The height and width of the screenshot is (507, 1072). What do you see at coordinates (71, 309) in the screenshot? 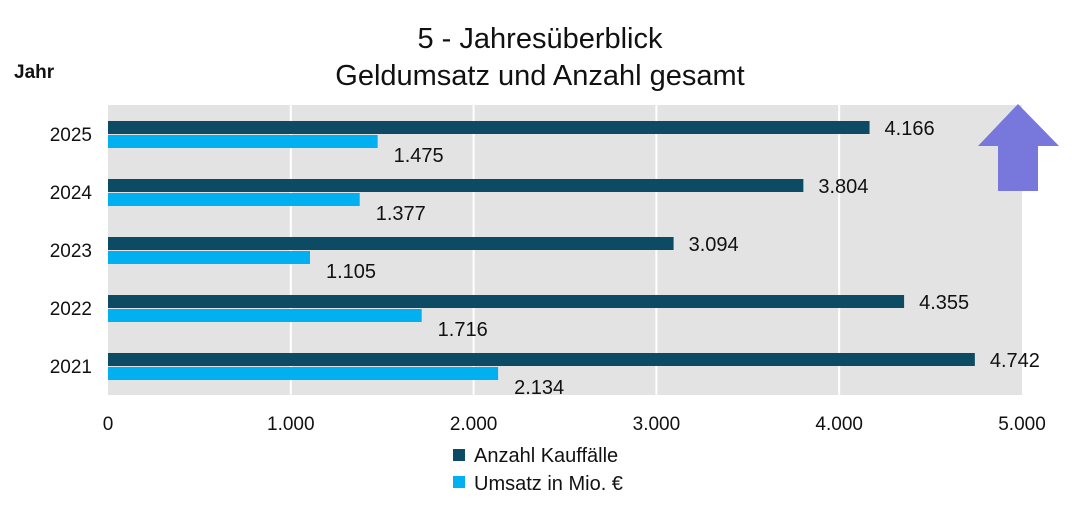
I see `y-tick-label: 2022` at bounding box center [71, 309].